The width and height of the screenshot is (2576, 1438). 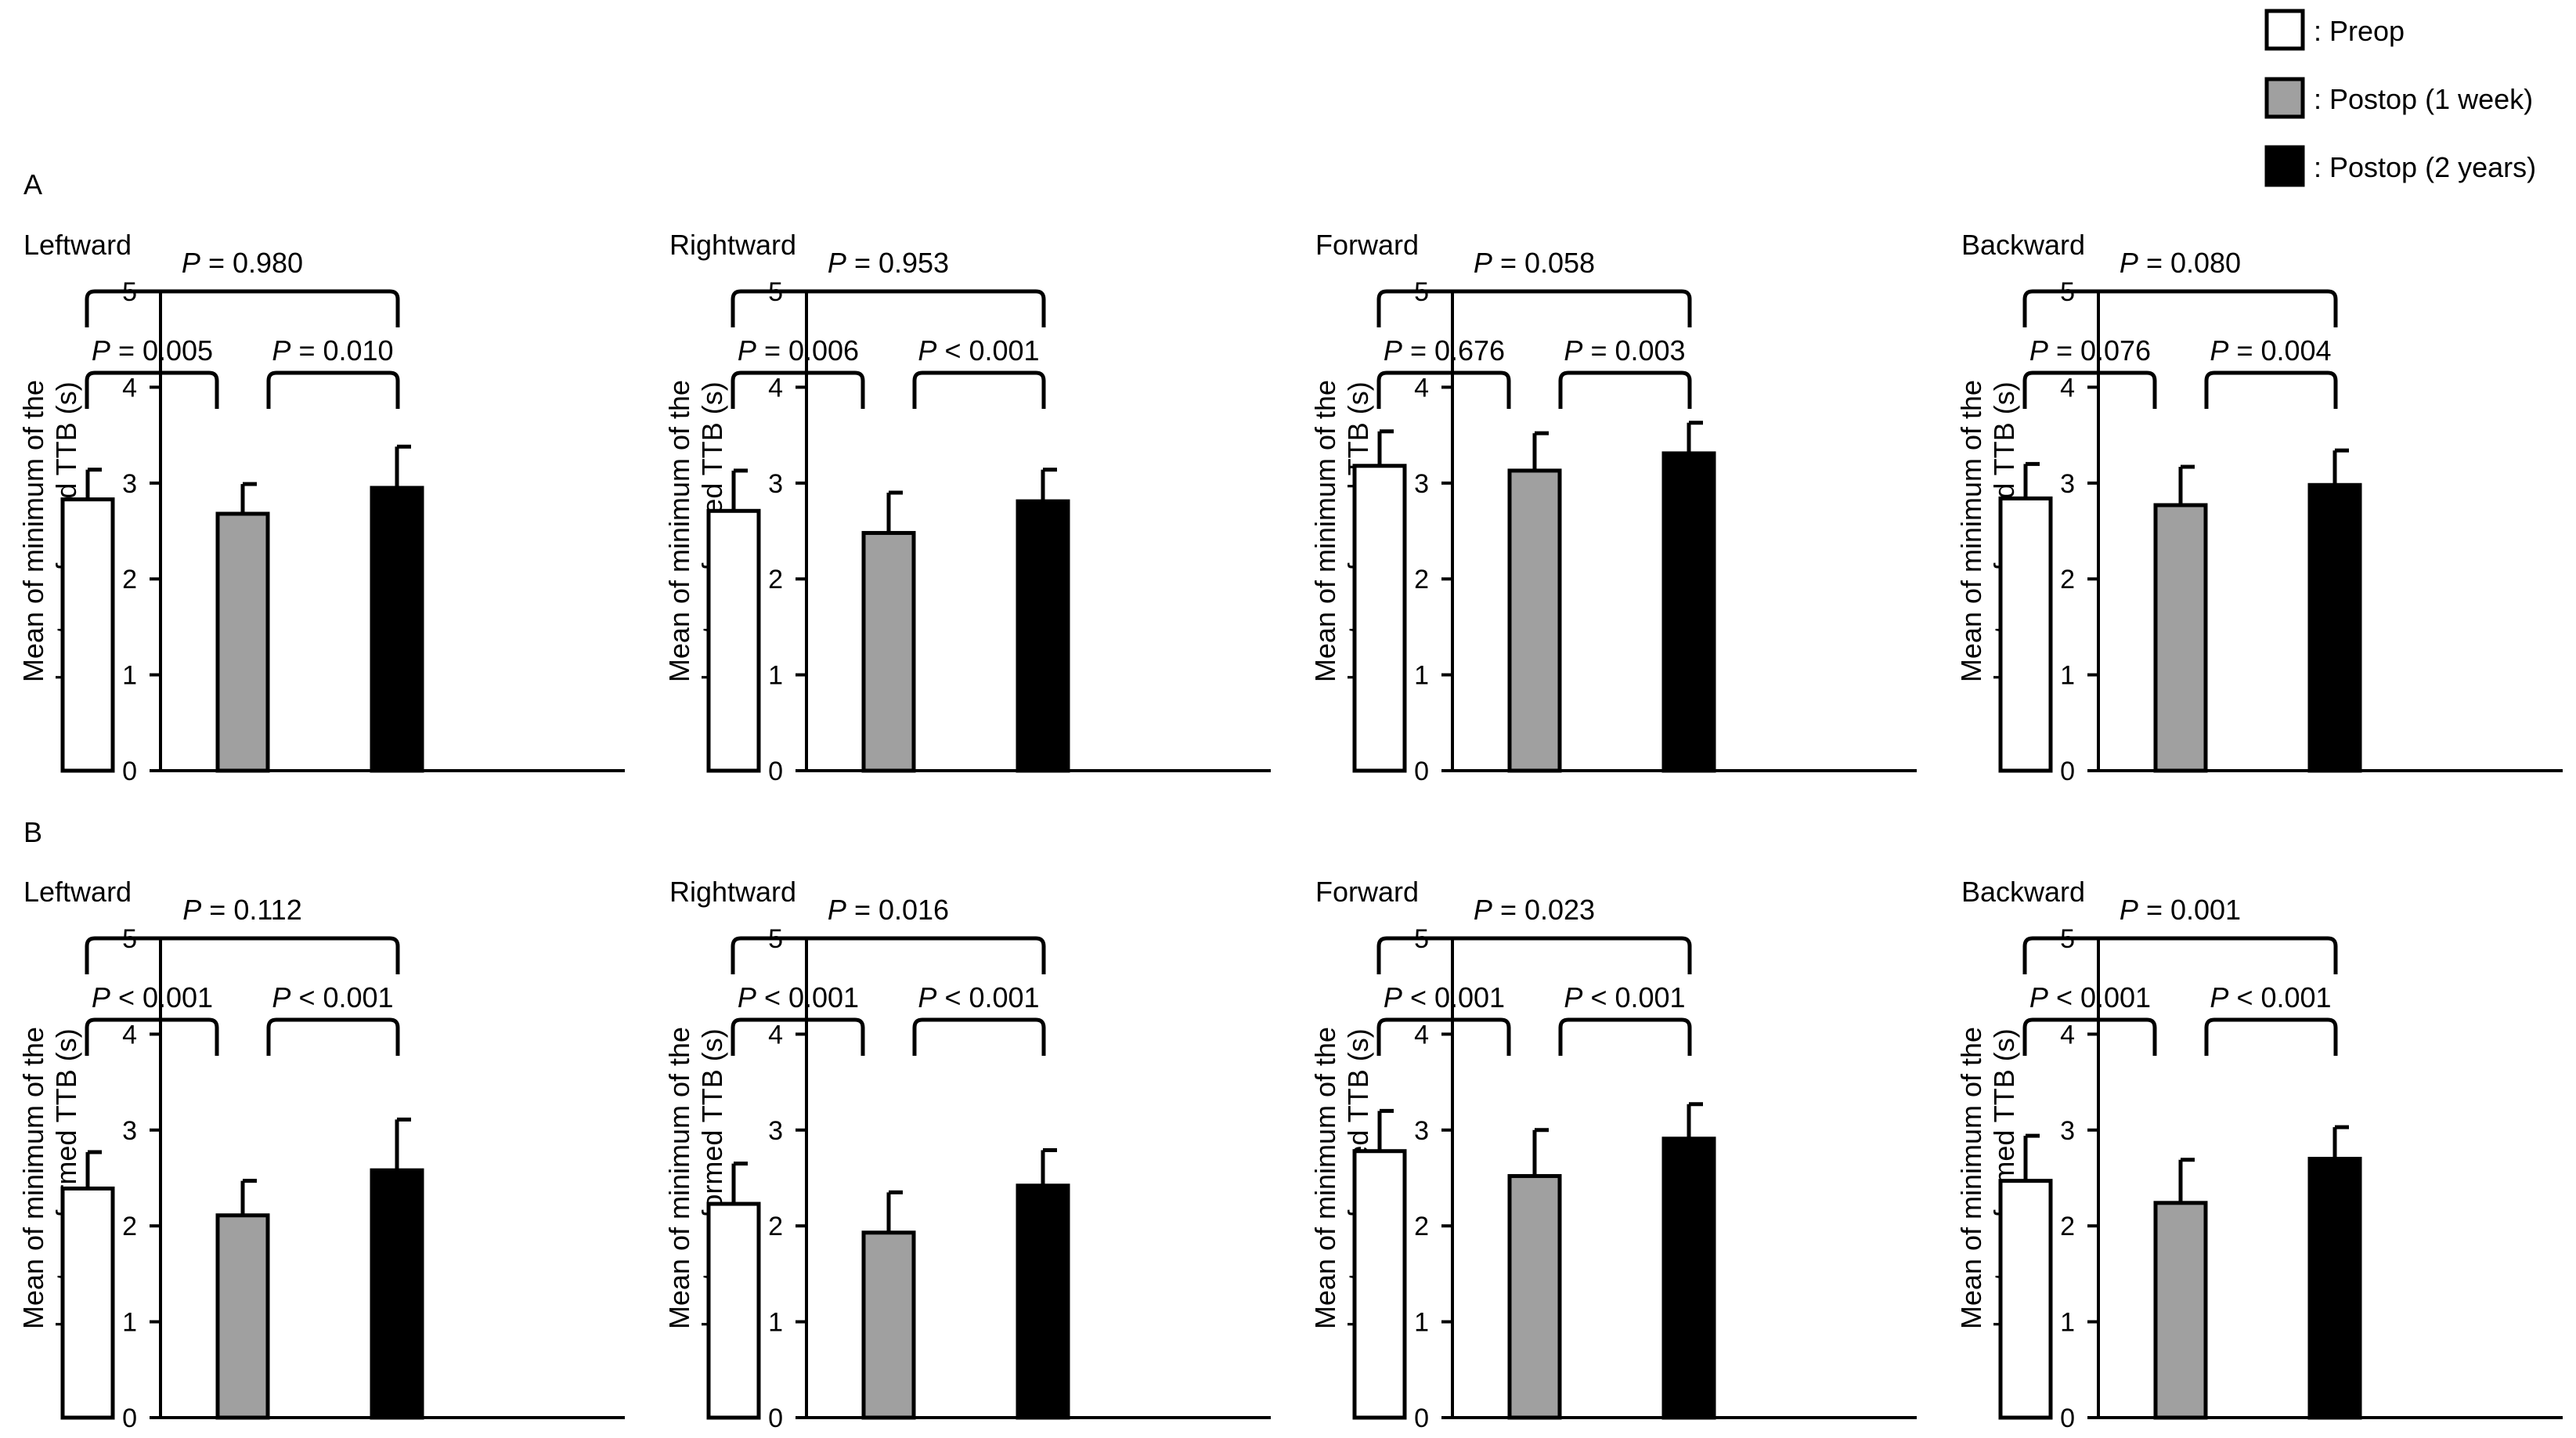 What do you see at coordinates (1624, 997) in the screenshot?
I see `chart-7-p-right: P < 0.001` at bounding box center [1624, 997].